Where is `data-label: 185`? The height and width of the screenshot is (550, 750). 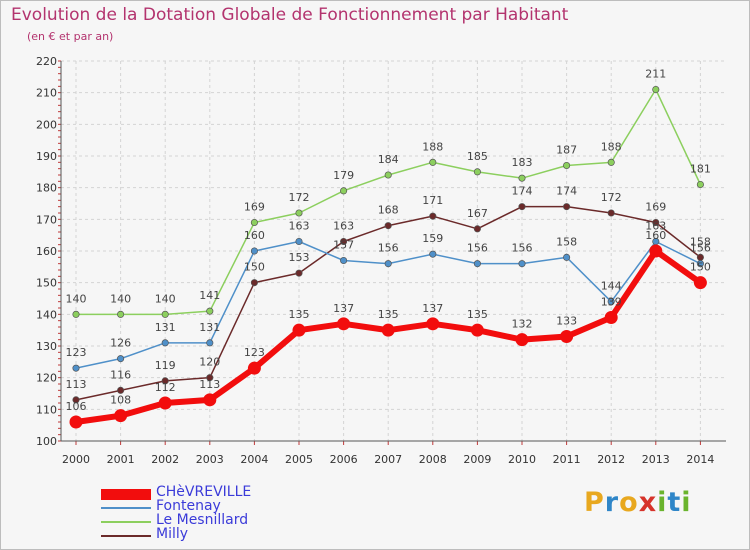
data-label: 185 is located at coordinates (477, 156).